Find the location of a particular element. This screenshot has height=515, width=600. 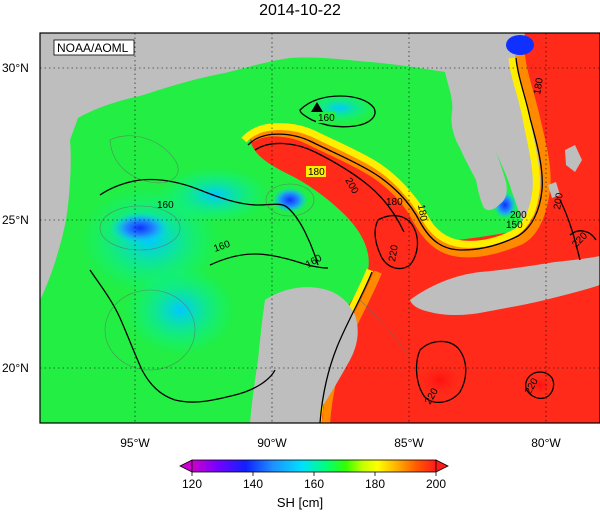

contour-160-north is located at coordinates (337, 111).